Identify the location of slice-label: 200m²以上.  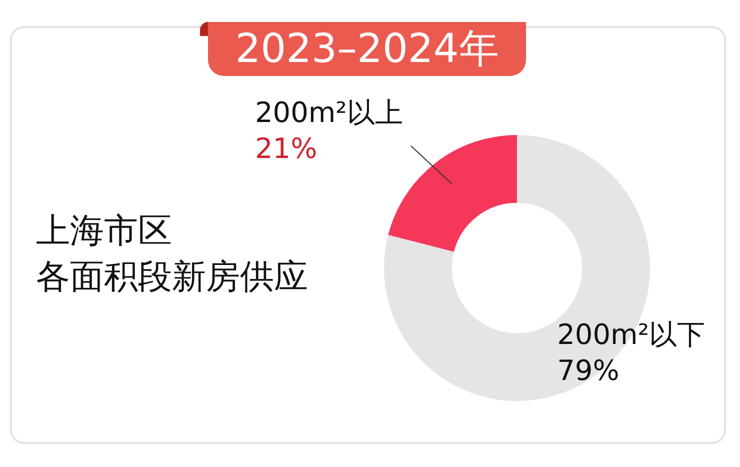
(328, 112).